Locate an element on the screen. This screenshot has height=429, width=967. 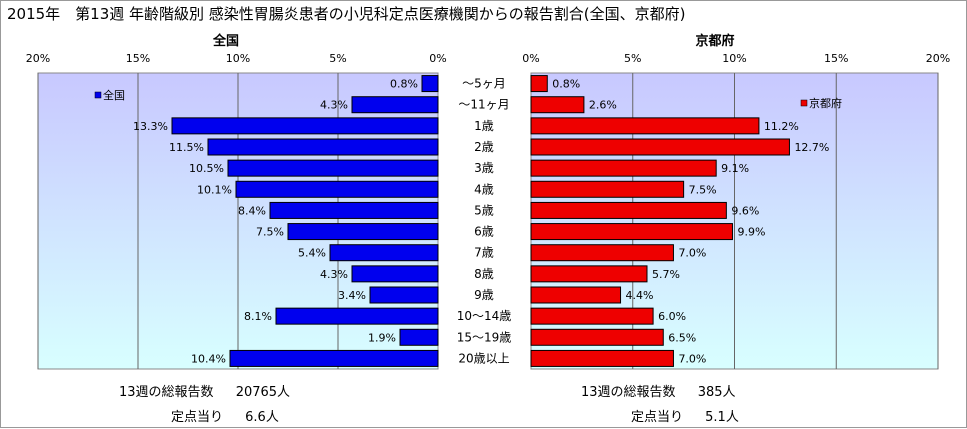
kyoto-total-stat: 13週の総報告数 385人 is located at coordinates (658, 390).